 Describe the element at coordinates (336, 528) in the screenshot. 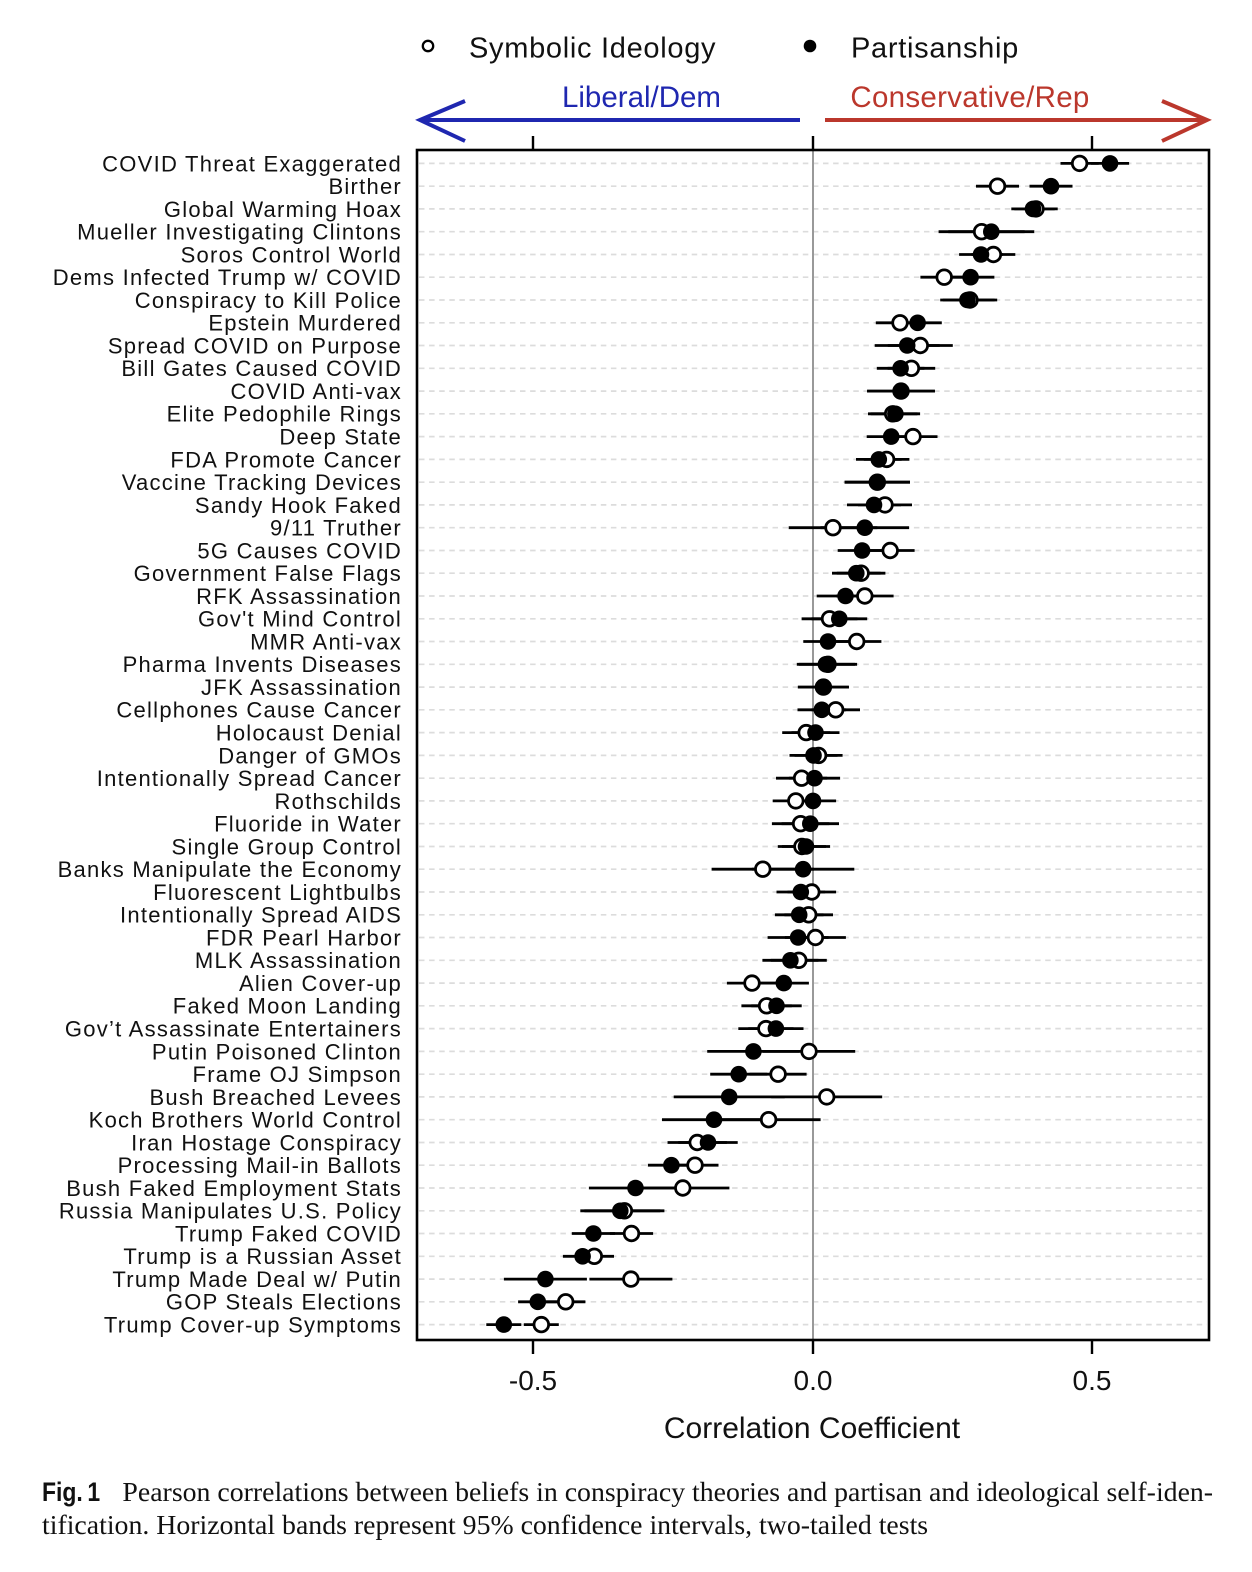

I see `svg-text: 9/11 Truther` at that location.